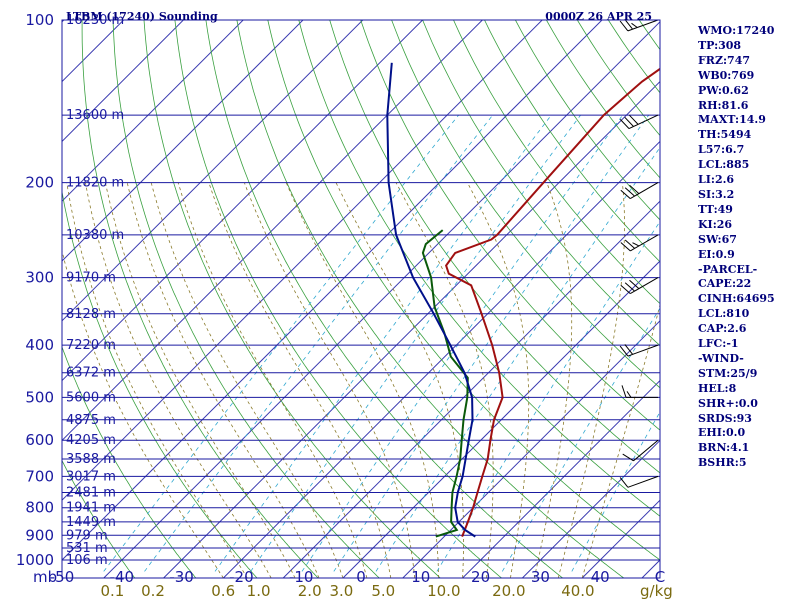 The image size is (800, 600). Describe the element at coordinates (142, 16) in the screenshot. I see `station-title: LTBM (17240) Sounding` at that location.